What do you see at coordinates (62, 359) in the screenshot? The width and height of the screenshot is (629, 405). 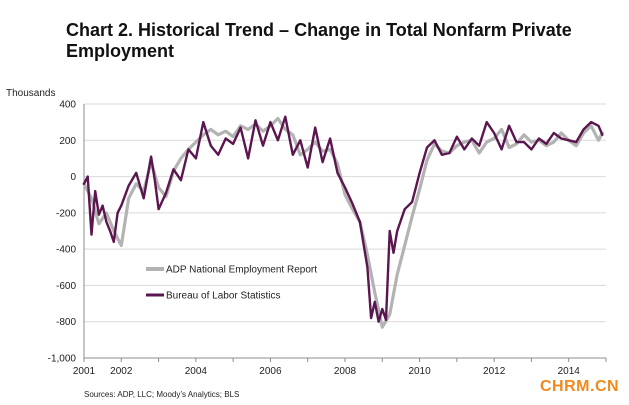 I see `y-tick-label: -1,000` at bounding box center [62, 359].